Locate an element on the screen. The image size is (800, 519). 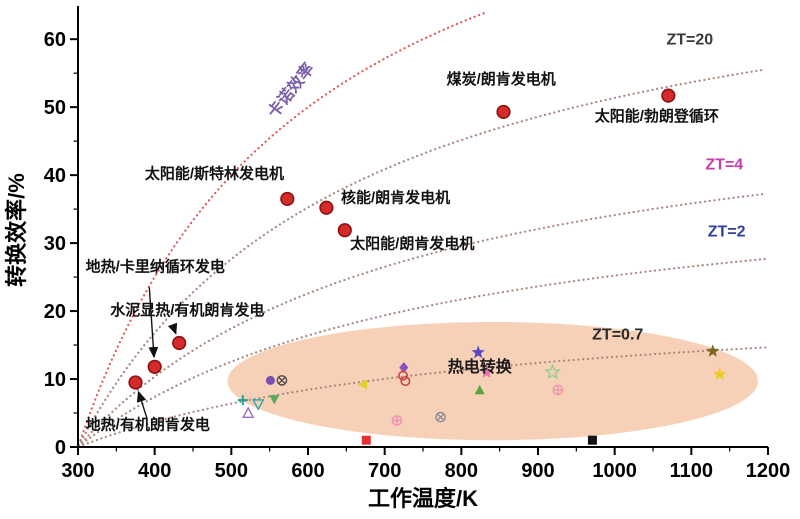
y-tick-label: 0 is located at coordinates (60, 448).